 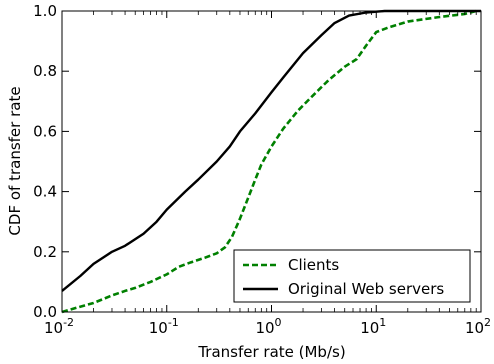 I want to click on y-tick-label: 0.8, so click(x=45, y=71).